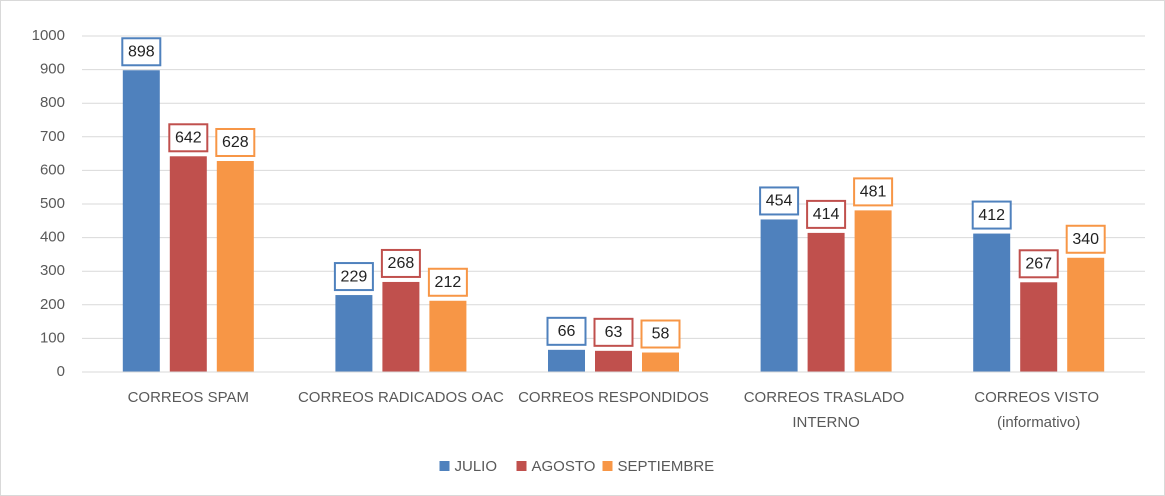  Describe the element at coordinates (476, 466) in the screenshot. I see `legend-label: JULIO` at that location.